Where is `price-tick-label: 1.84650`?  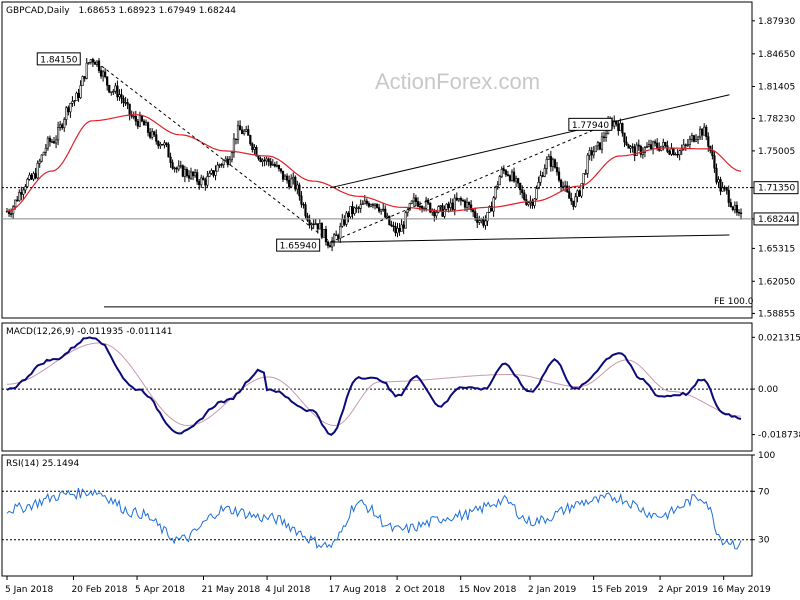 price-tick-label: 1.84650 is located at coordinates (776, 55).